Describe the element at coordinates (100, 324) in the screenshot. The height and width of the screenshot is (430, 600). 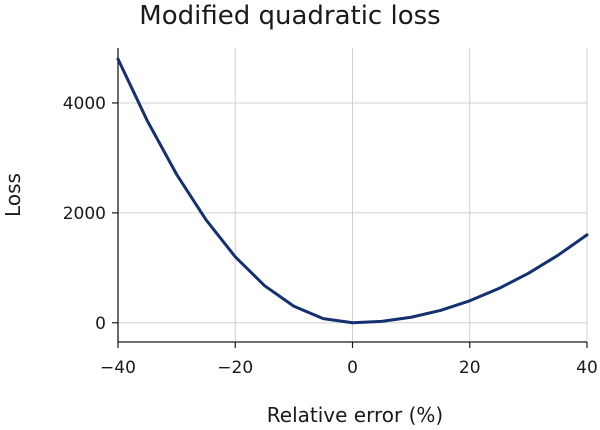
I see `y-tick-label: 0` at that location.